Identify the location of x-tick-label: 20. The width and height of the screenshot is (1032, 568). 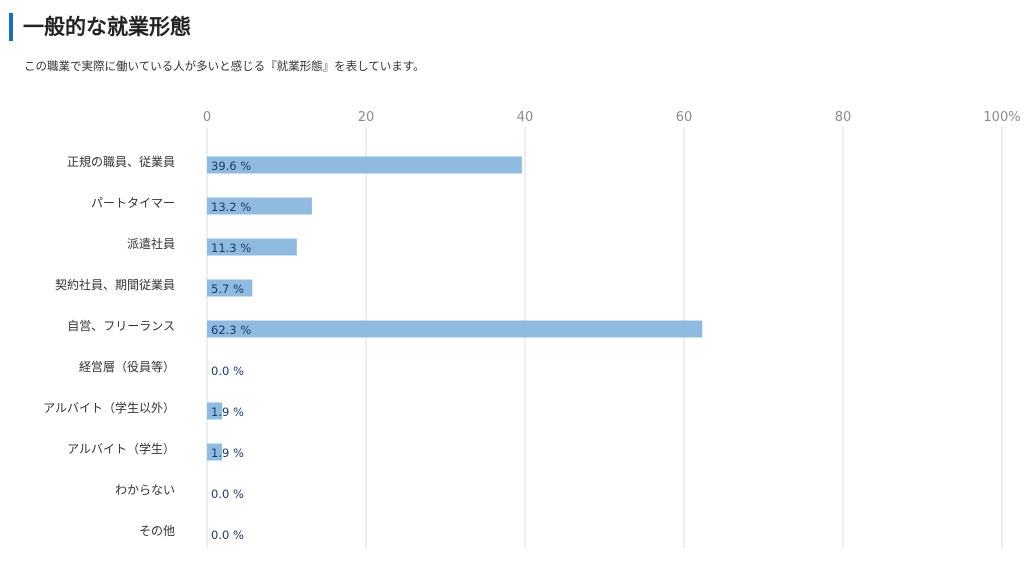
(366, 117).